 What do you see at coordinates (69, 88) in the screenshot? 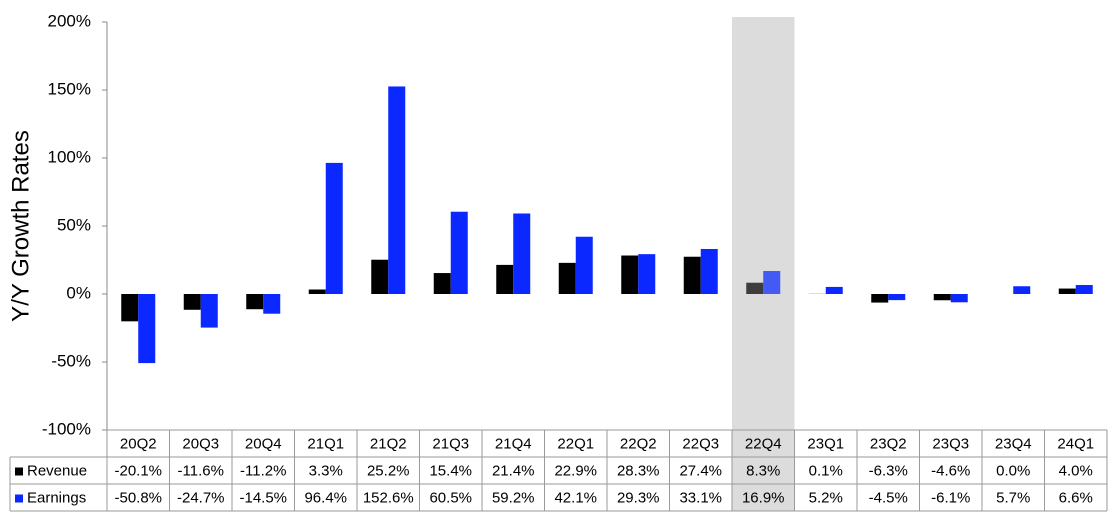
I see `y-tick-label: 150%` at bounding box center [69, 88].